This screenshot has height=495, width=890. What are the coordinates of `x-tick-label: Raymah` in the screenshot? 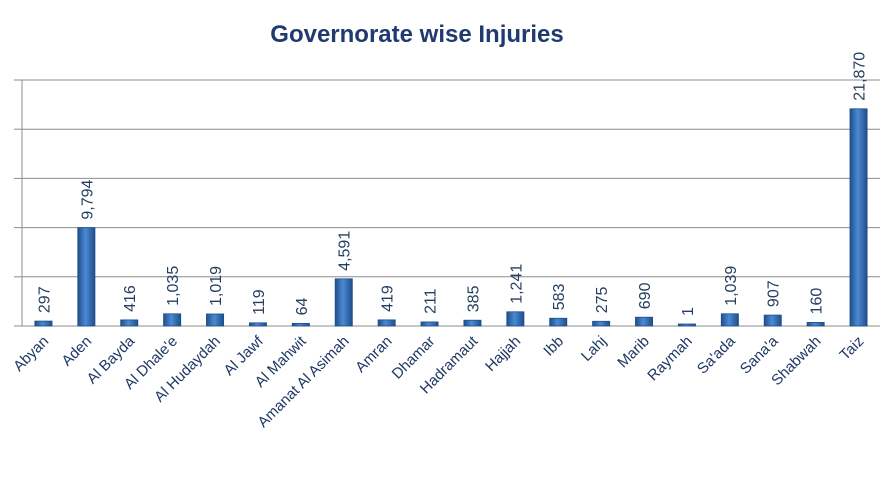 It's located at (670, 359).